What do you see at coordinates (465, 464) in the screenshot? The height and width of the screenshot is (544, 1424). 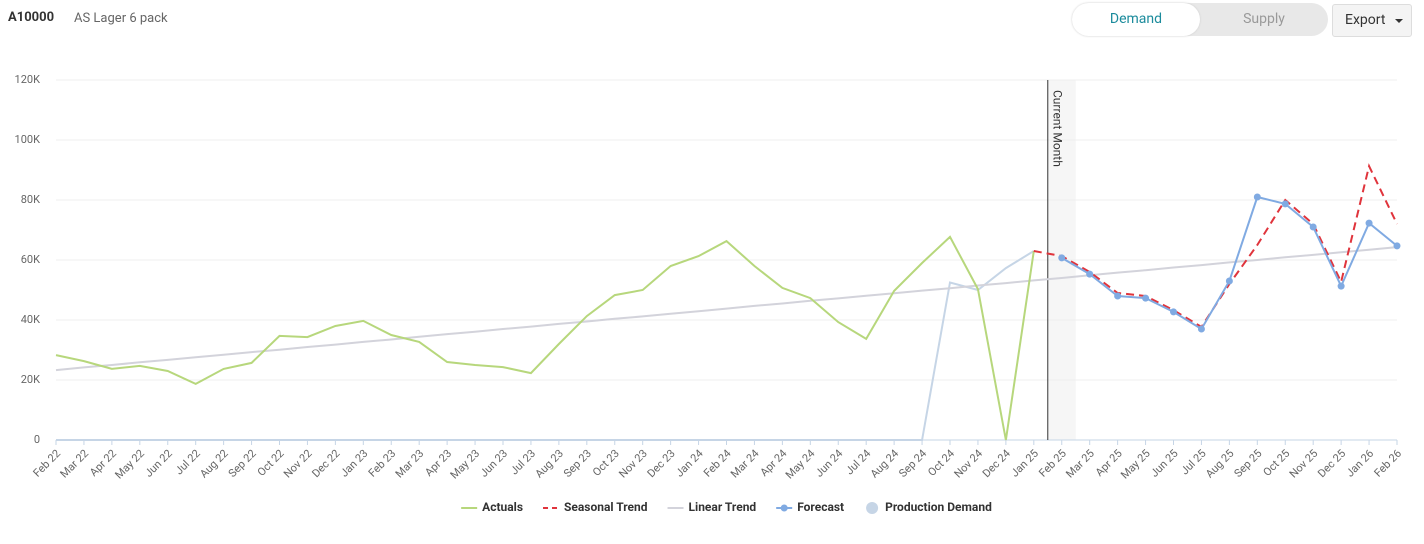 I see `x-tick-label: May 23` at bounding box center [465, 464].